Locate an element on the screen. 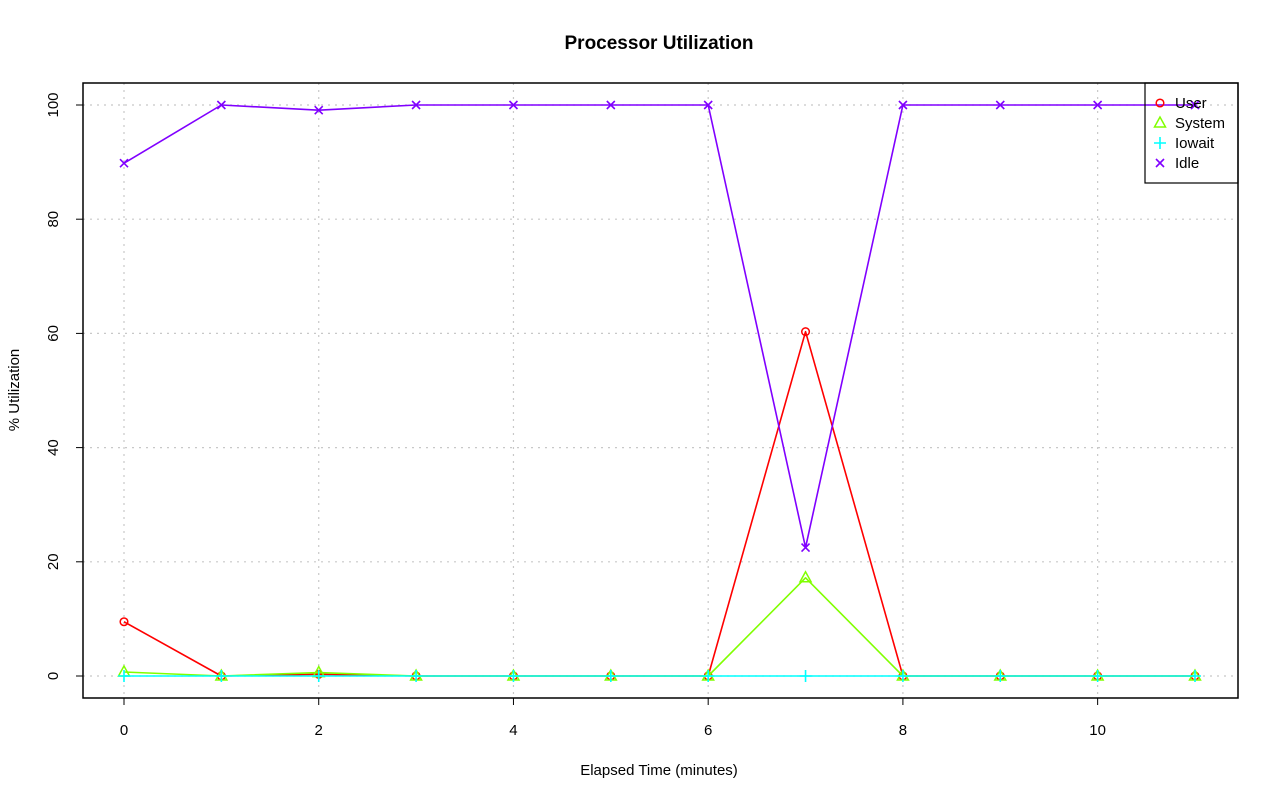  legend: User System Iowait Idle is located at coordinates (1191, 133).